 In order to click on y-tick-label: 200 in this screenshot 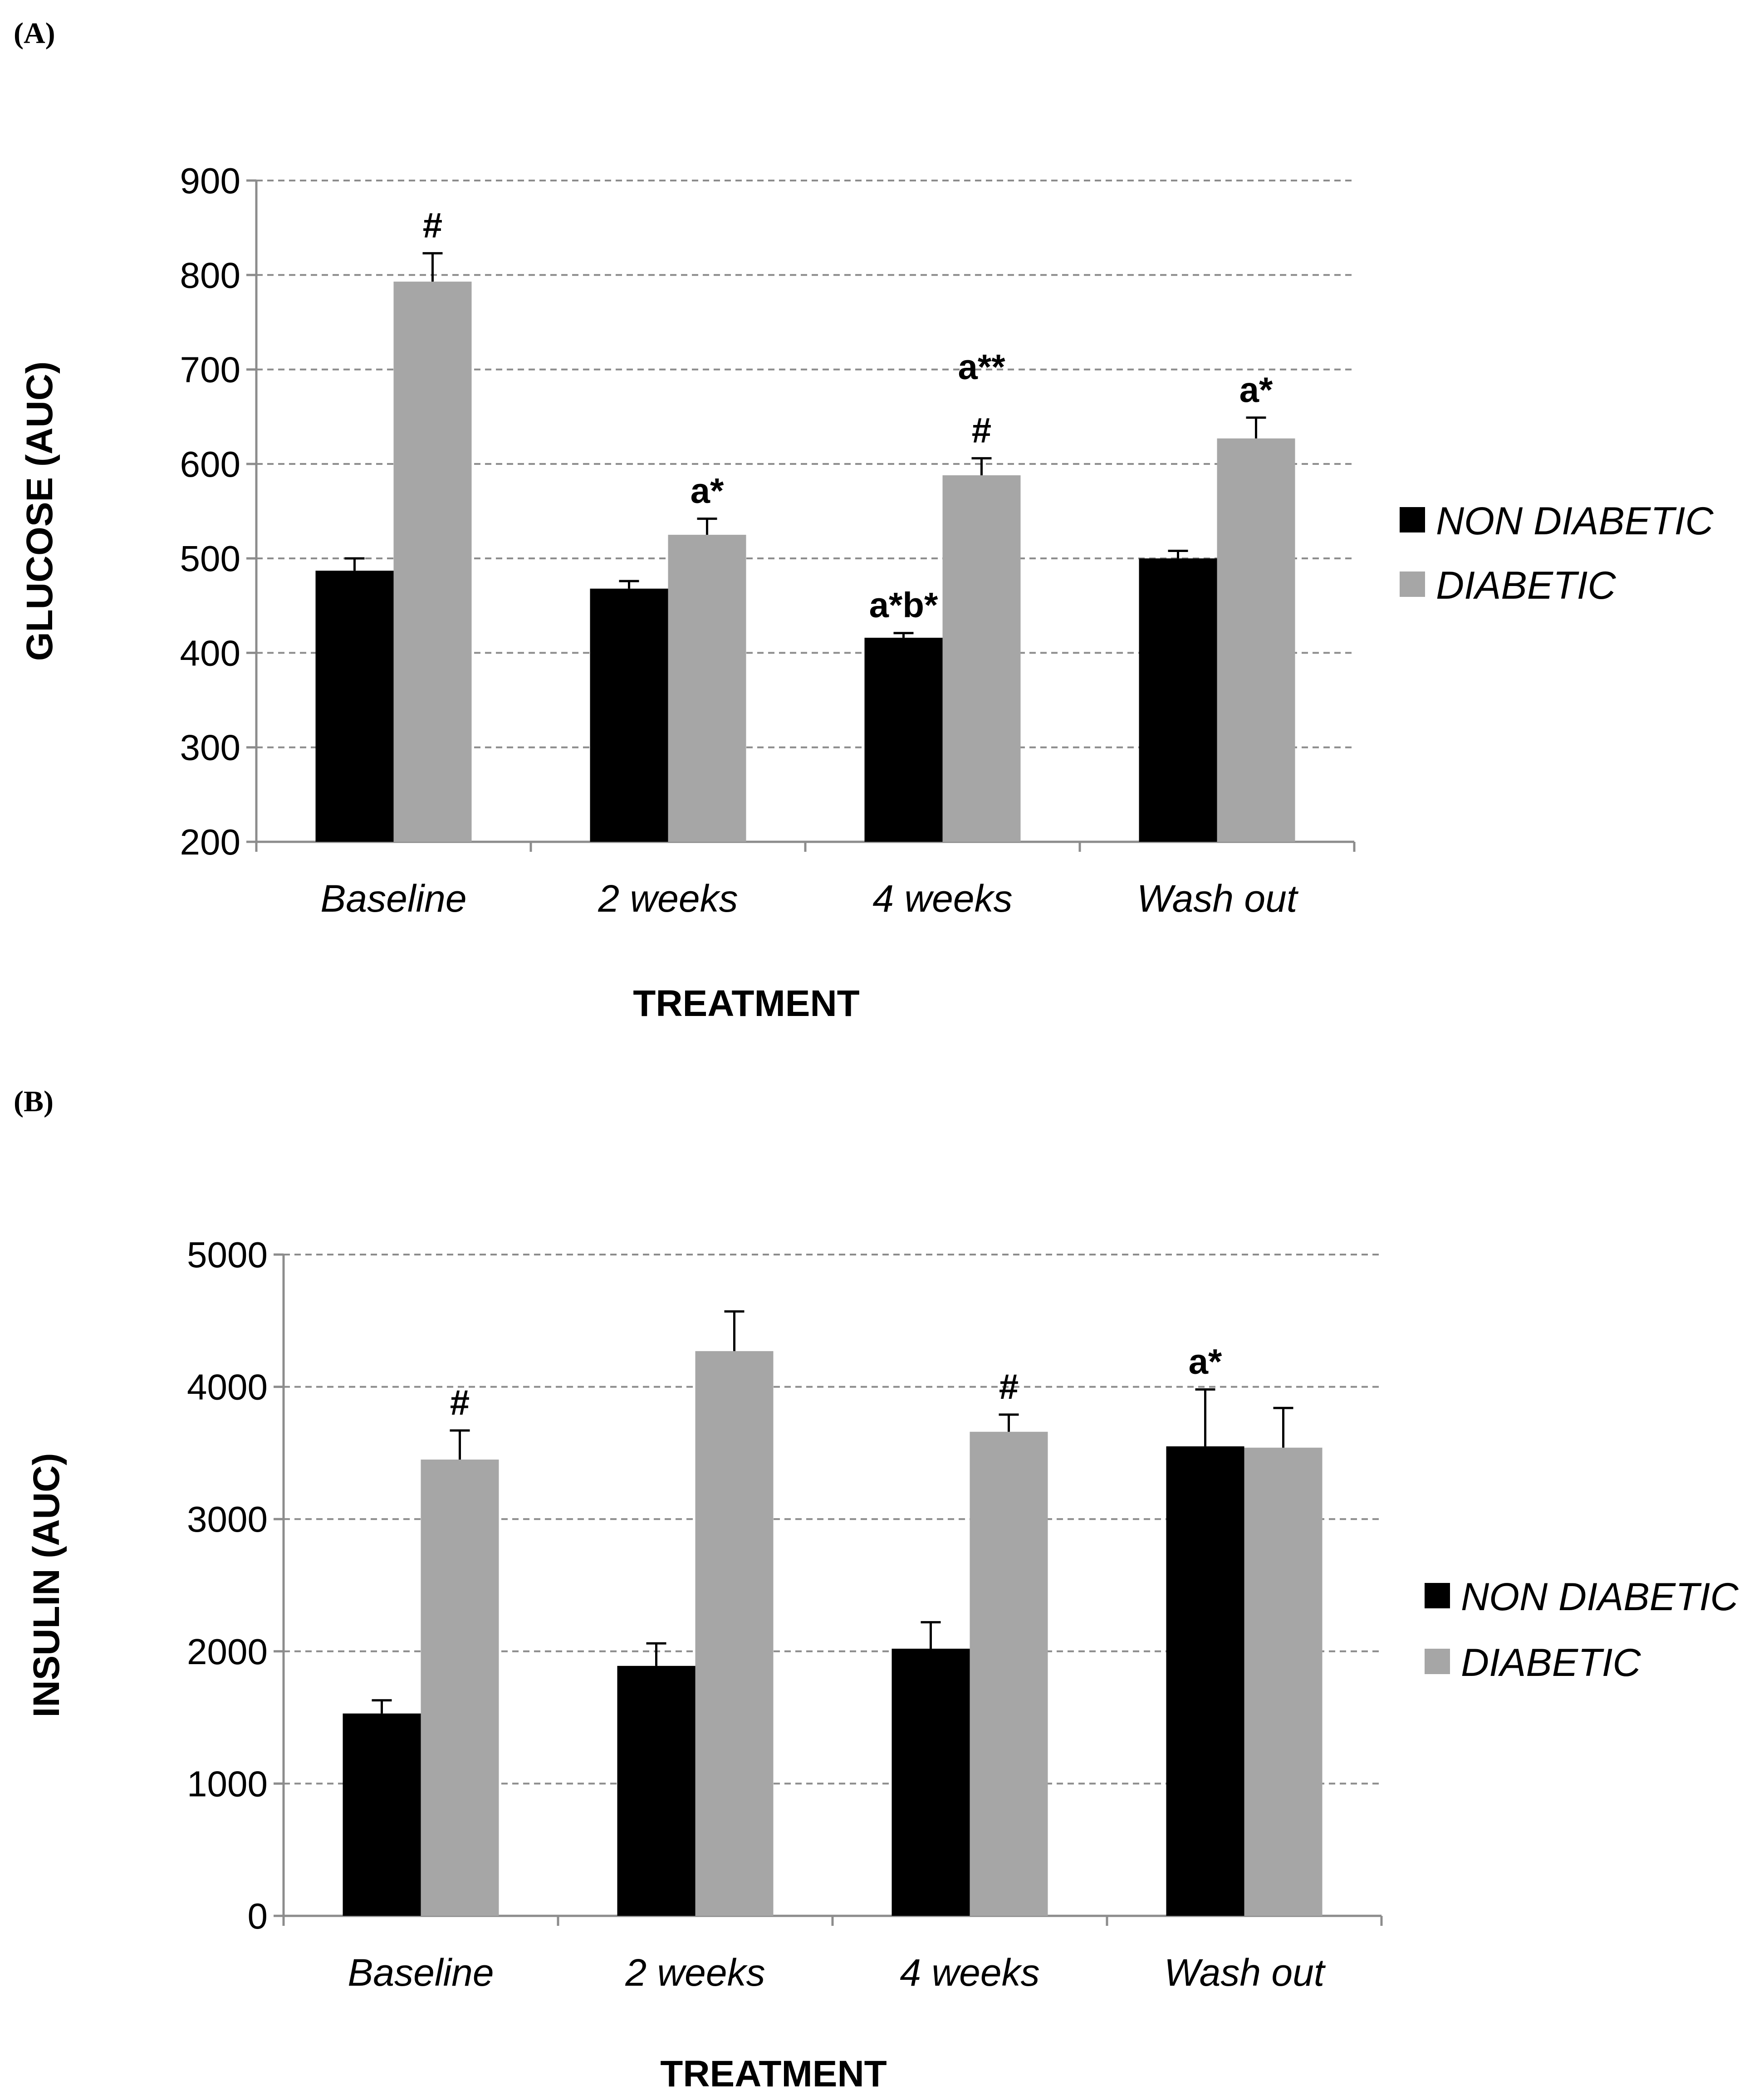, I will do `click(210, 842)`.